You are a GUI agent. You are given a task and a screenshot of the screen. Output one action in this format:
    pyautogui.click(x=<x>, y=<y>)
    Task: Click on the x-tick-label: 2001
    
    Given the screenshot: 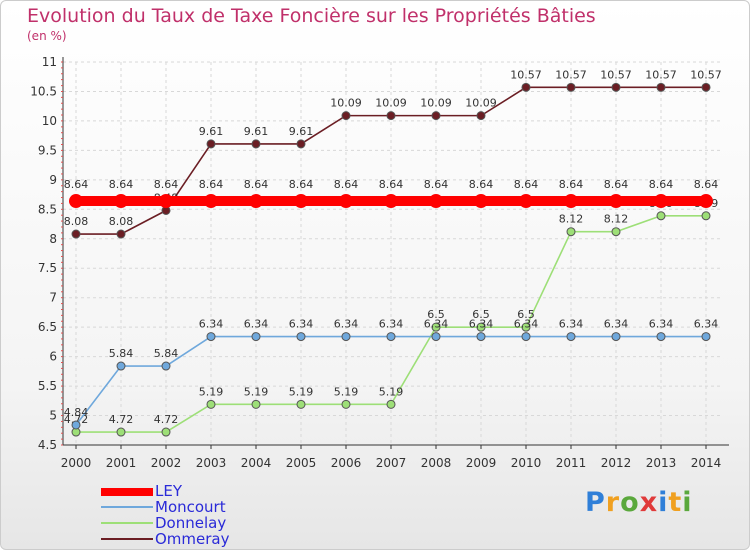 What is the action you would take?
    pyautogui.click(x=121, y=463)
    